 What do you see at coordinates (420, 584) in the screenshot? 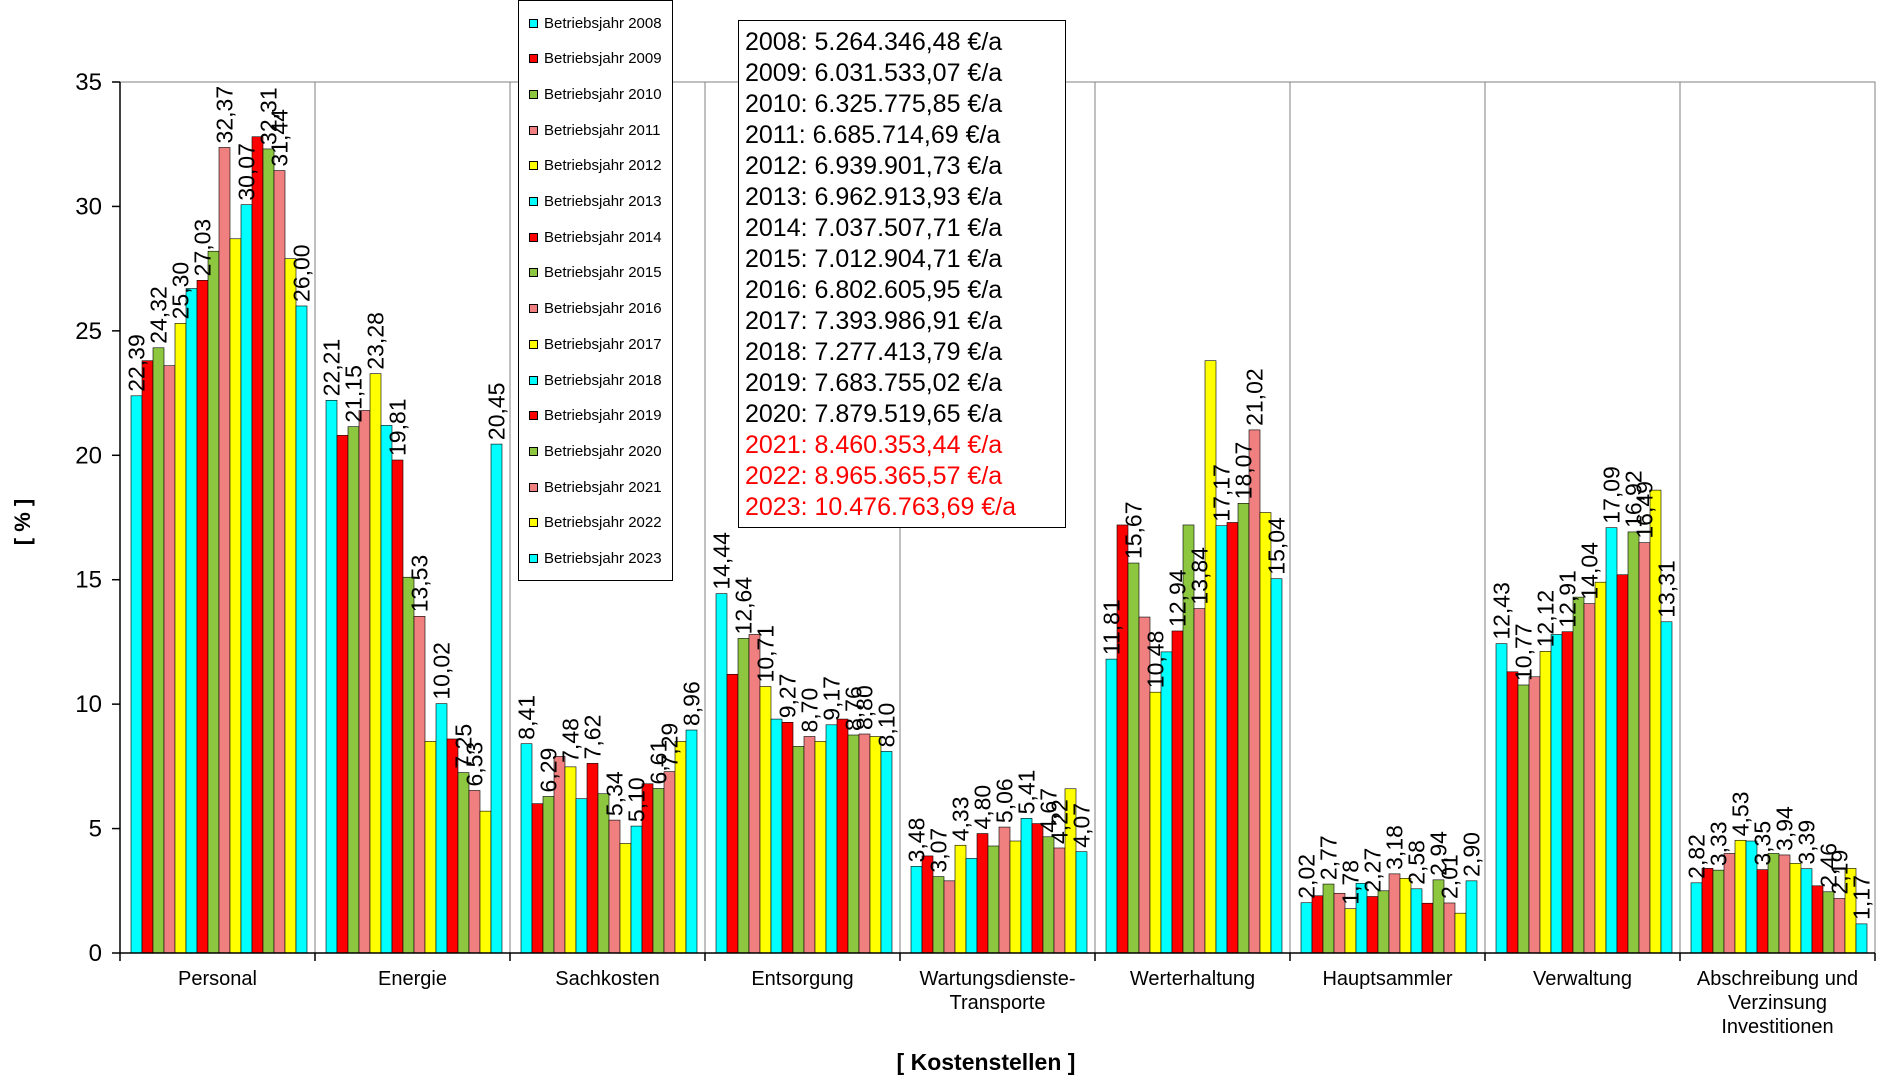
I see `data-label: 13,53` at bounding box center [420, 584].